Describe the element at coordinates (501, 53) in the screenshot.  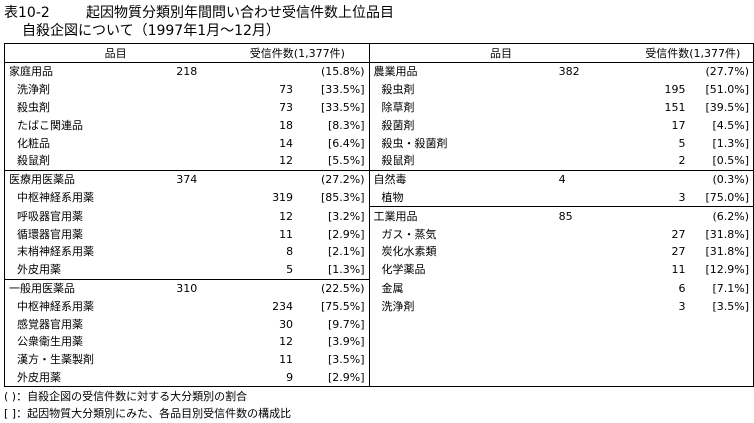
I see `header-item-right: 品目` at that location.